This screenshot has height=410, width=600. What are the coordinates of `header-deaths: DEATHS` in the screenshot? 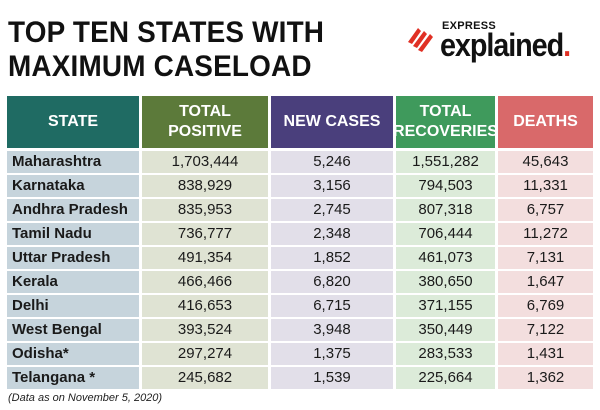 It's located at (545, 122).